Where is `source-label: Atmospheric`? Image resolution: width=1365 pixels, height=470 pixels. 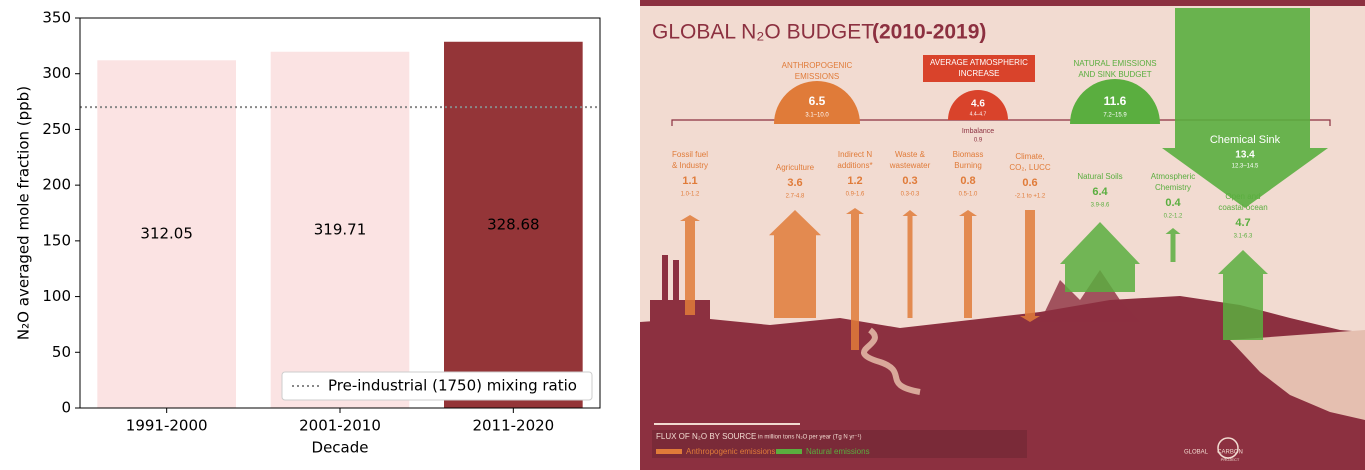
source-label: Atmospheric is located at coordinates (1173, 176).